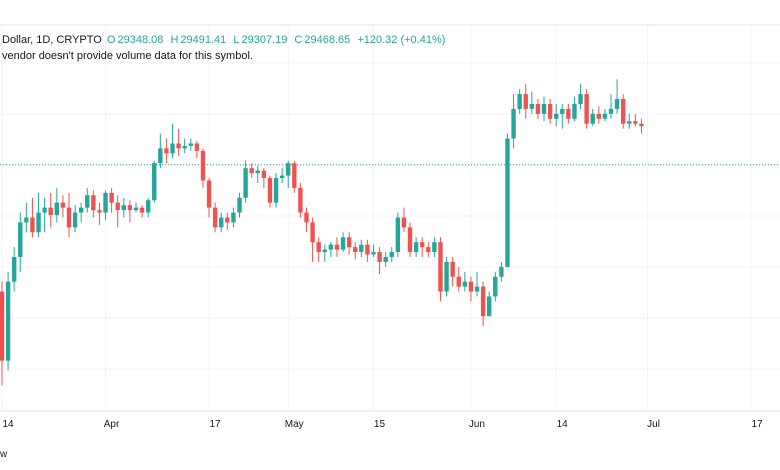  Describe the element at coordinates (4, 454) in the screenshot. I see `brand-fragment: w` at that location.